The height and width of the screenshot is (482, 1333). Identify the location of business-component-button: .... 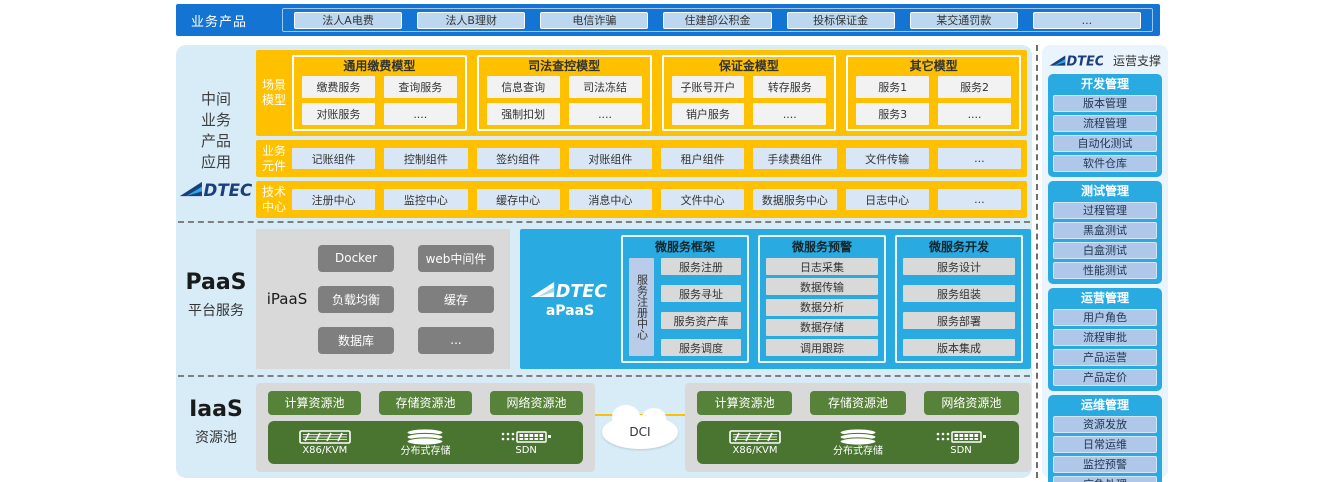
(979, 158).